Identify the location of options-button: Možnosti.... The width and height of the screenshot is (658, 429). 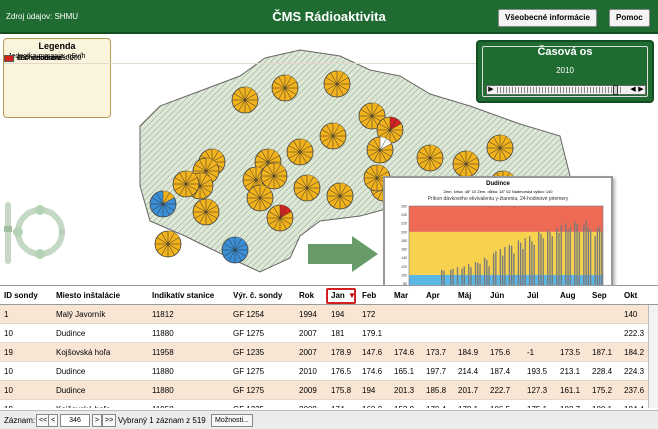
(232, 420).